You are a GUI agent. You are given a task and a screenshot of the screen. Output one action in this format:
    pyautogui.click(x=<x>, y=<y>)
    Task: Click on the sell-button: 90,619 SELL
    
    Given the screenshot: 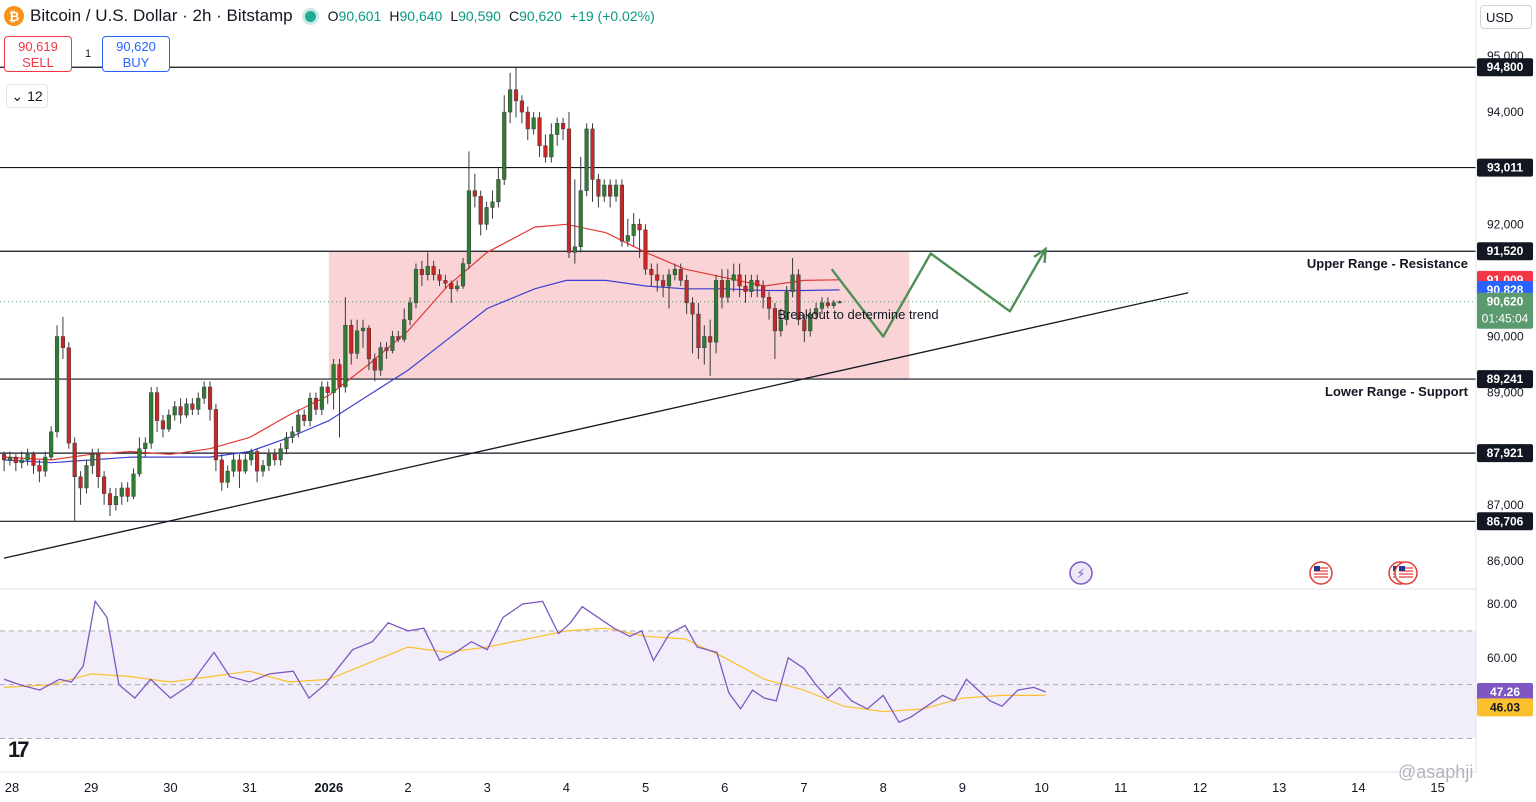 What is the action you would take?
    pyautogui.click(x=38, y=54)
    